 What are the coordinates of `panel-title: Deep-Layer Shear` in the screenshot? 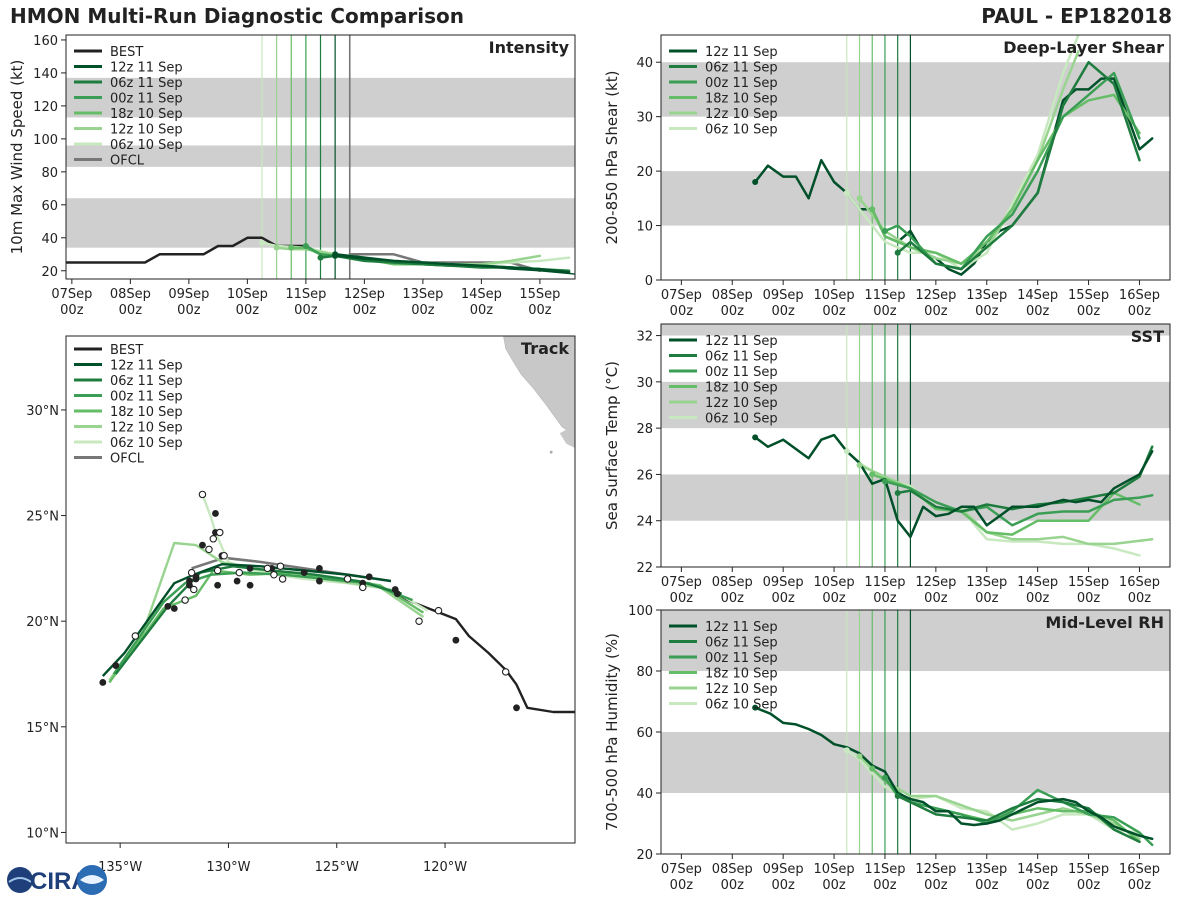 It's located at (1083, 47).